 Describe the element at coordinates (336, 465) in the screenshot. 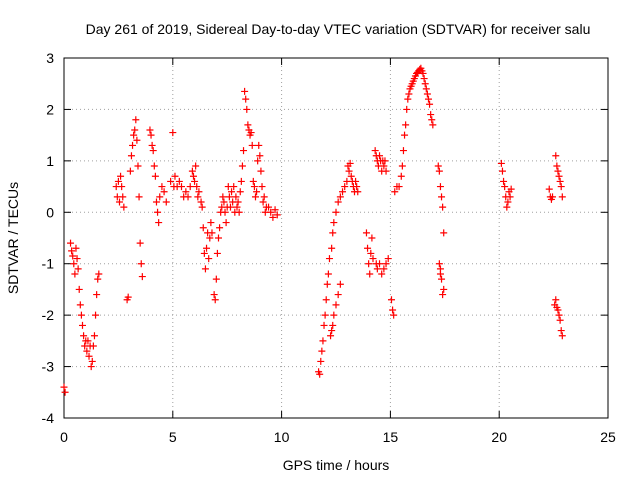

I see `x-axis-label: GPS time / hours` at that location.